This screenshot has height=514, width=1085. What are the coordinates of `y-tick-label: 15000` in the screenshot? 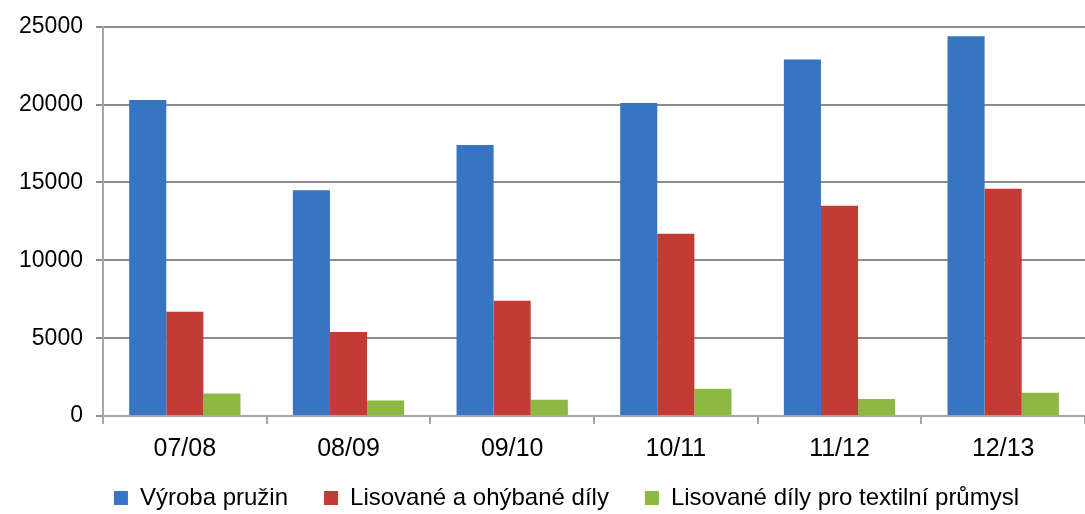 It's located at (51, 180).